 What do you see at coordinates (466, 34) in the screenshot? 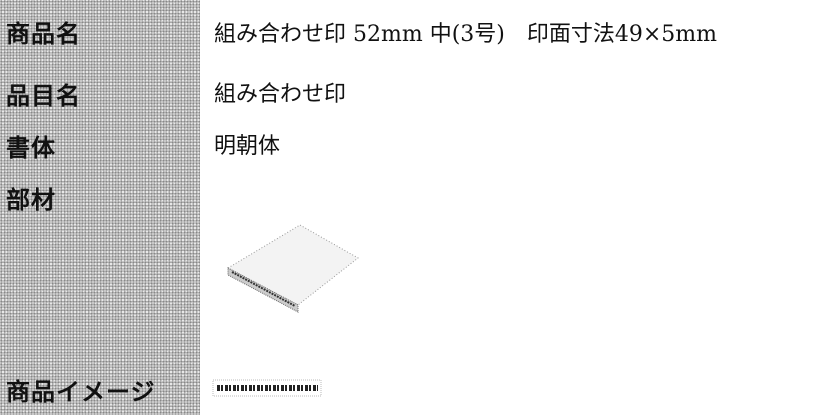
I see `row-value: 組み合わせ印 52mm 中(3号) 印面寸法49×5mm` at bounding box center [466, 34].